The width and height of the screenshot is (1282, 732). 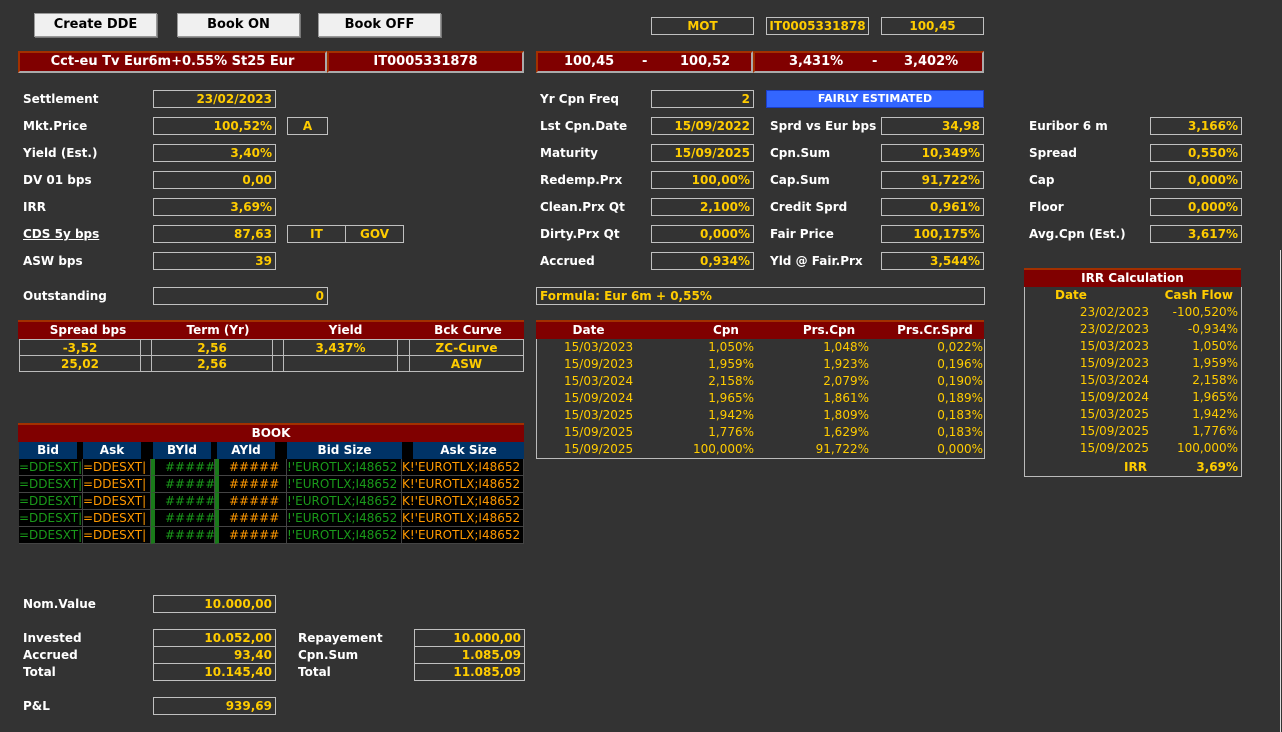 I want to click on dv01-label: DV 01 bps, so click(x=57, y=180).